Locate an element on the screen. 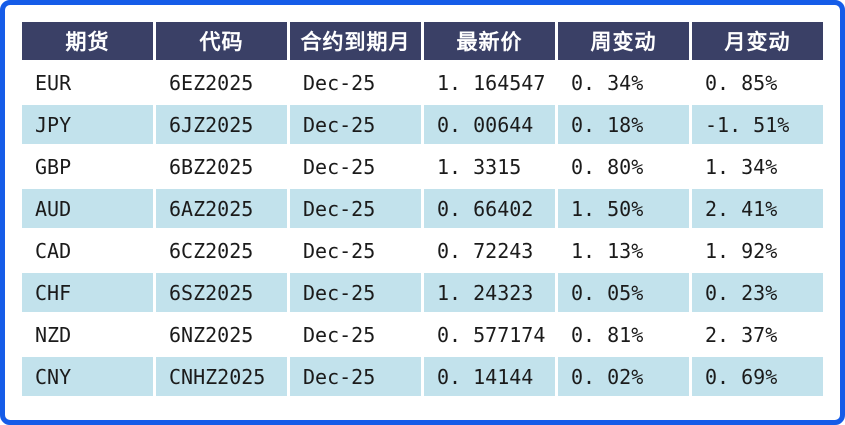  cell-future: CNY is located at coordinates (87, 376).